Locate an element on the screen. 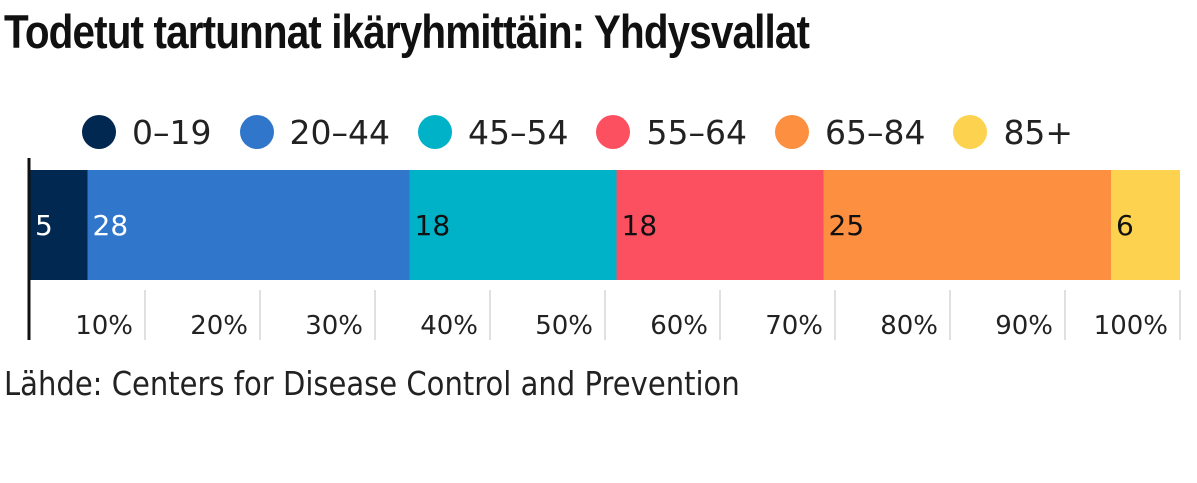 Image resolution: width=1197 pixels, height=483 pixels. data-label: 25 is located at coordinates (847, 225).